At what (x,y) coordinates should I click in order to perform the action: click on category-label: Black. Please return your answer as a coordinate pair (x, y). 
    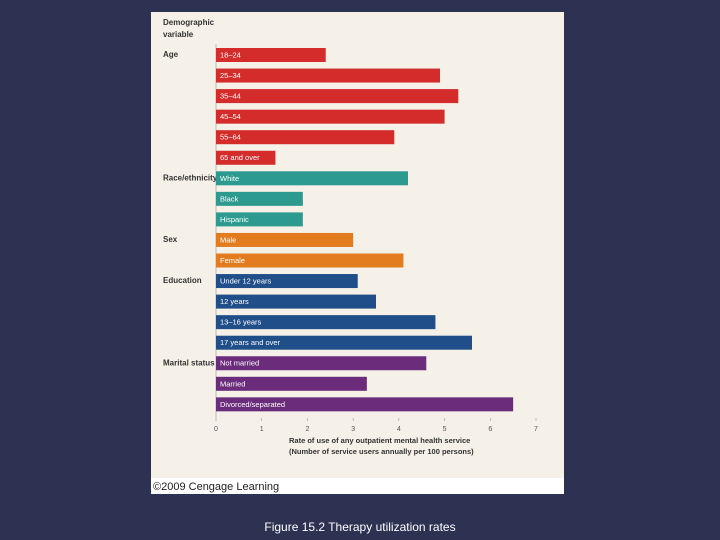
    Looking at the image, I should click on (229, 198).